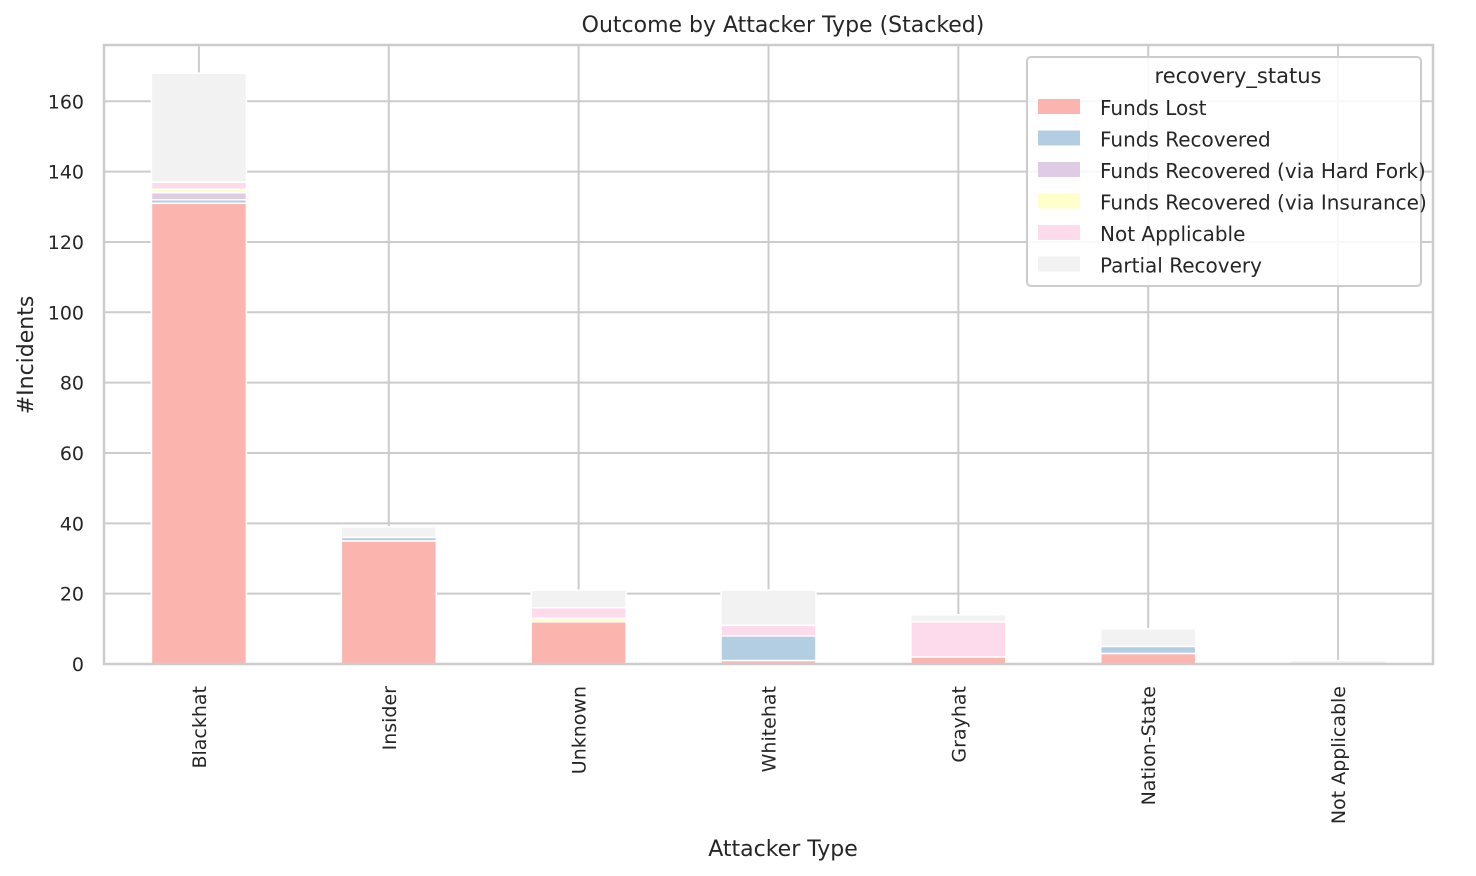 This screenshot has height=876, width=1476. Describe the element at coordinates (783, 25) in the screenshot. I see `chart-title: Outcome by Attacker Type (Stacked)` at that location.